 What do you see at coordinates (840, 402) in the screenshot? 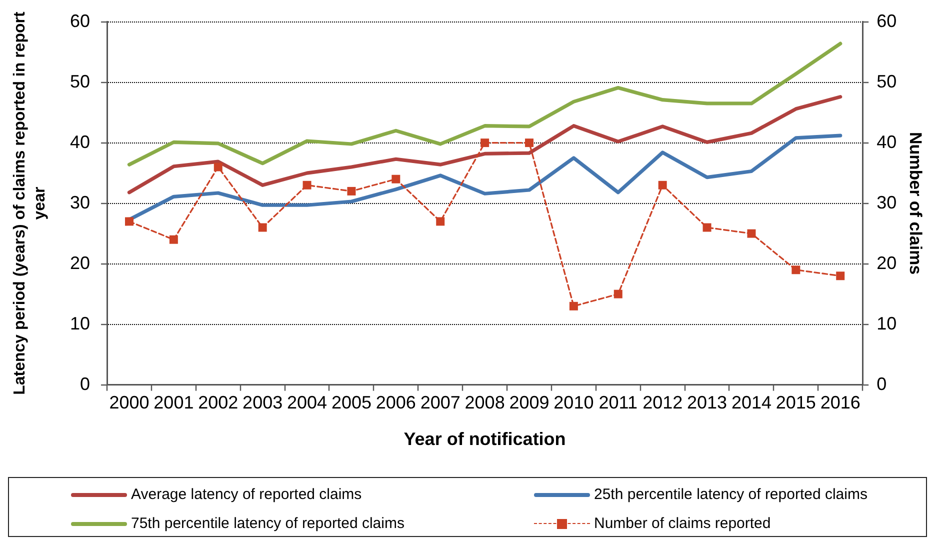
I see `x-tick-label: 2016` at bounding box center [840, 402].